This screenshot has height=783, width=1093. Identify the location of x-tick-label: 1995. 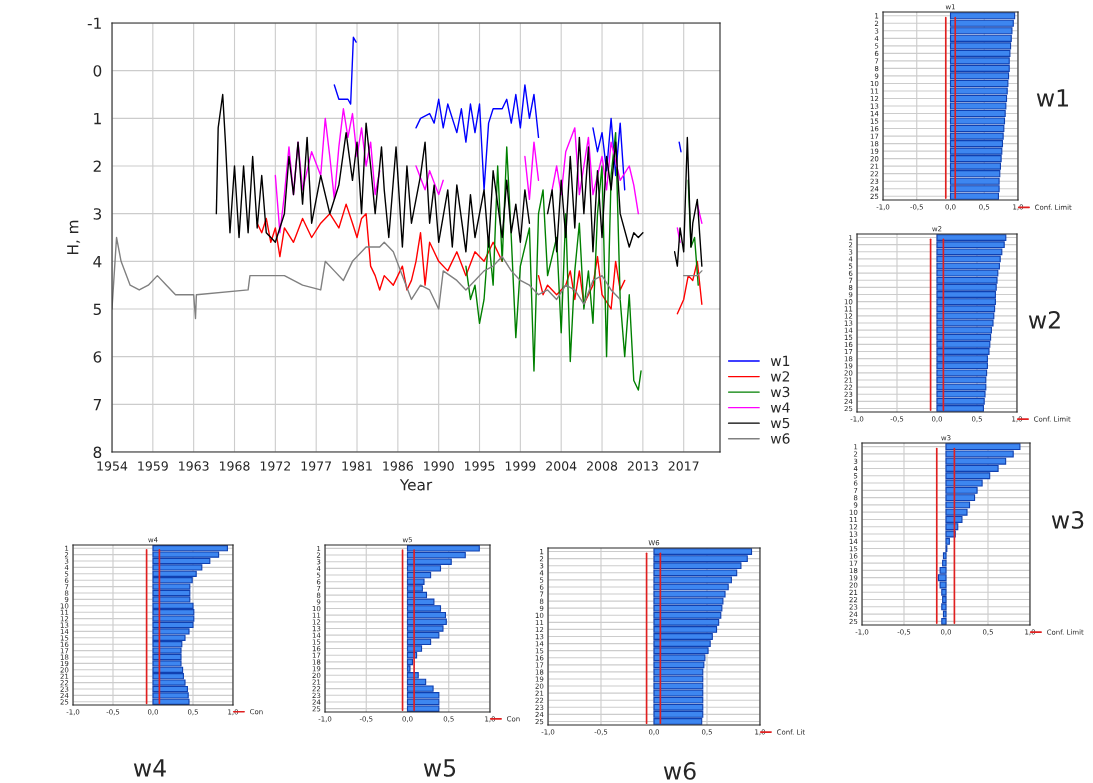
(479, 466).